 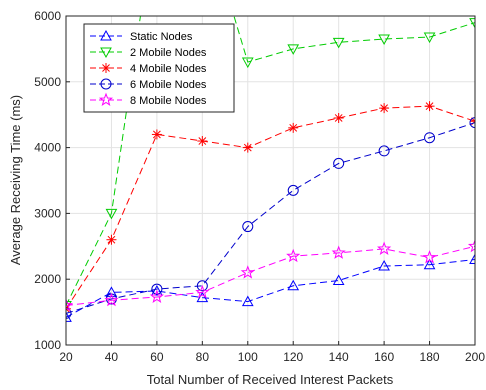 I want to click on legend-entry: 8 Mobile Nodes, so click(x=148, y=99).